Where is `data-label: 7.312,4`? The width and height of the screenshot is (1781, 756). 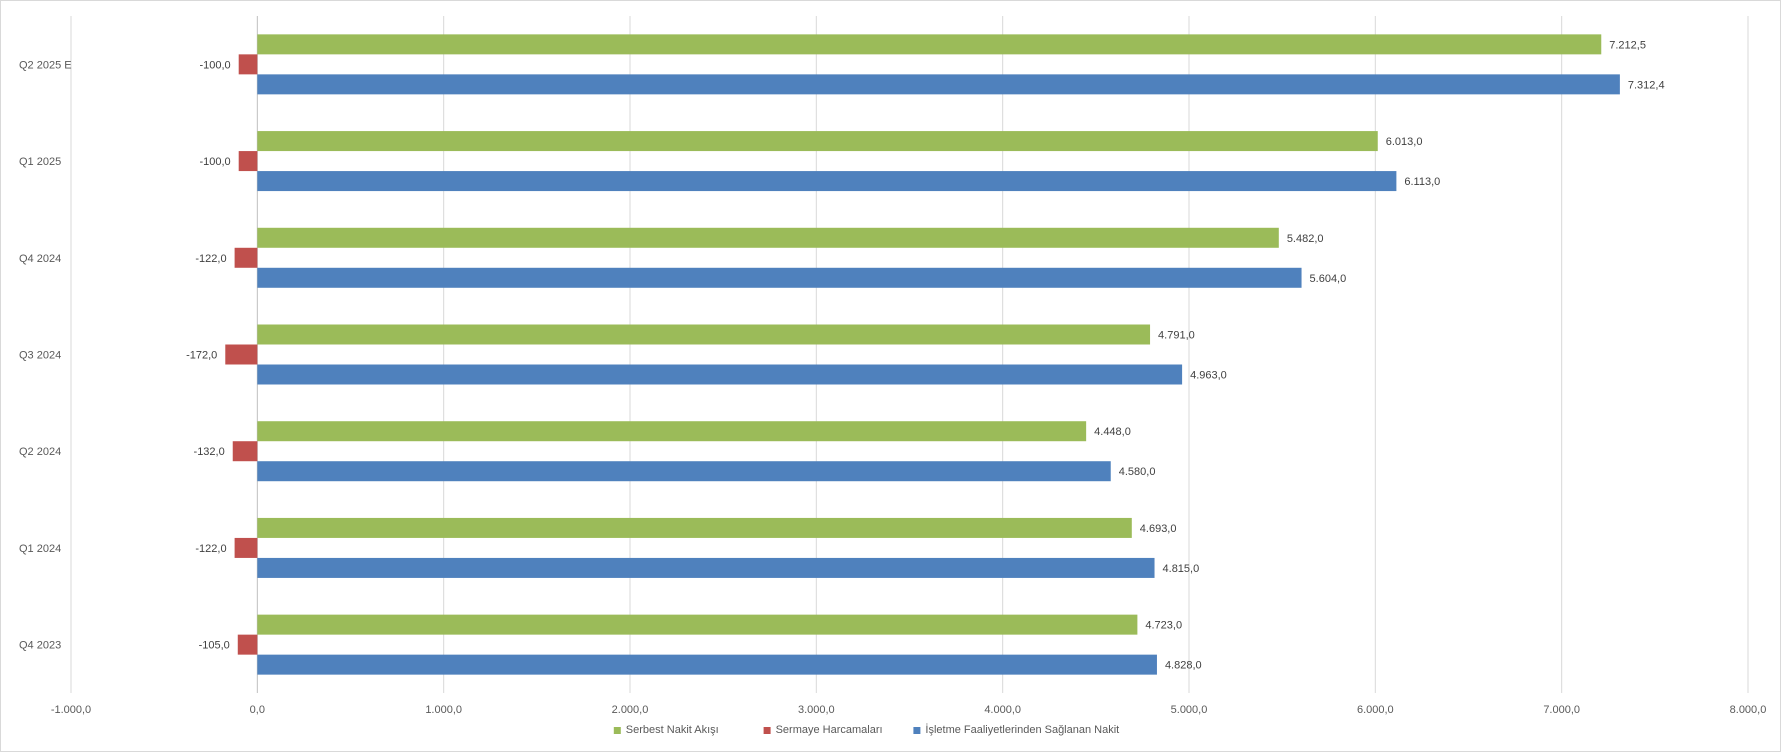 data-label: 7.312,4 is located at coordinates (1646, 85).